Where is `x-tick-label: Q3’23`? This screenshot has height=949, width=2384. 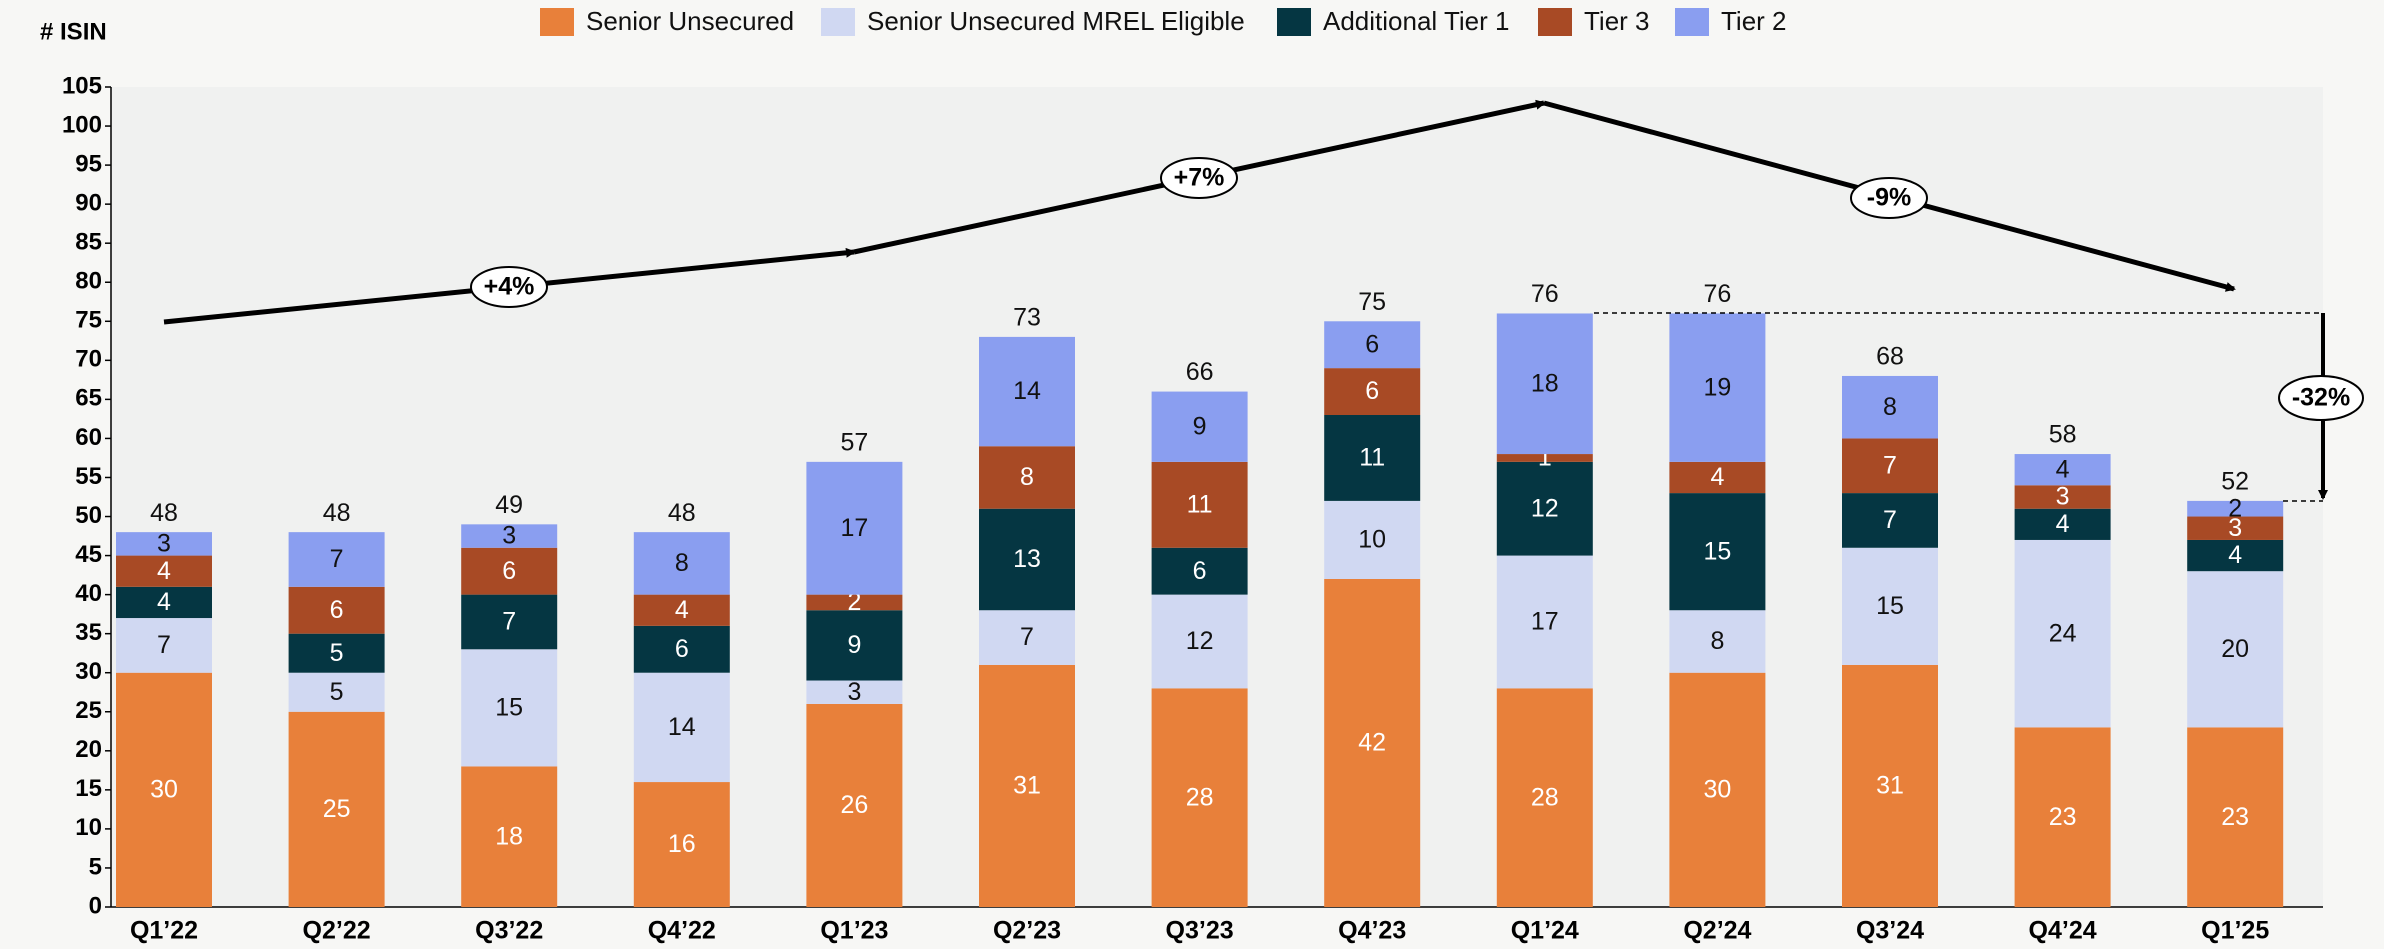
x-tick-label: Q3’23 is located at coordinates (1200, 931).